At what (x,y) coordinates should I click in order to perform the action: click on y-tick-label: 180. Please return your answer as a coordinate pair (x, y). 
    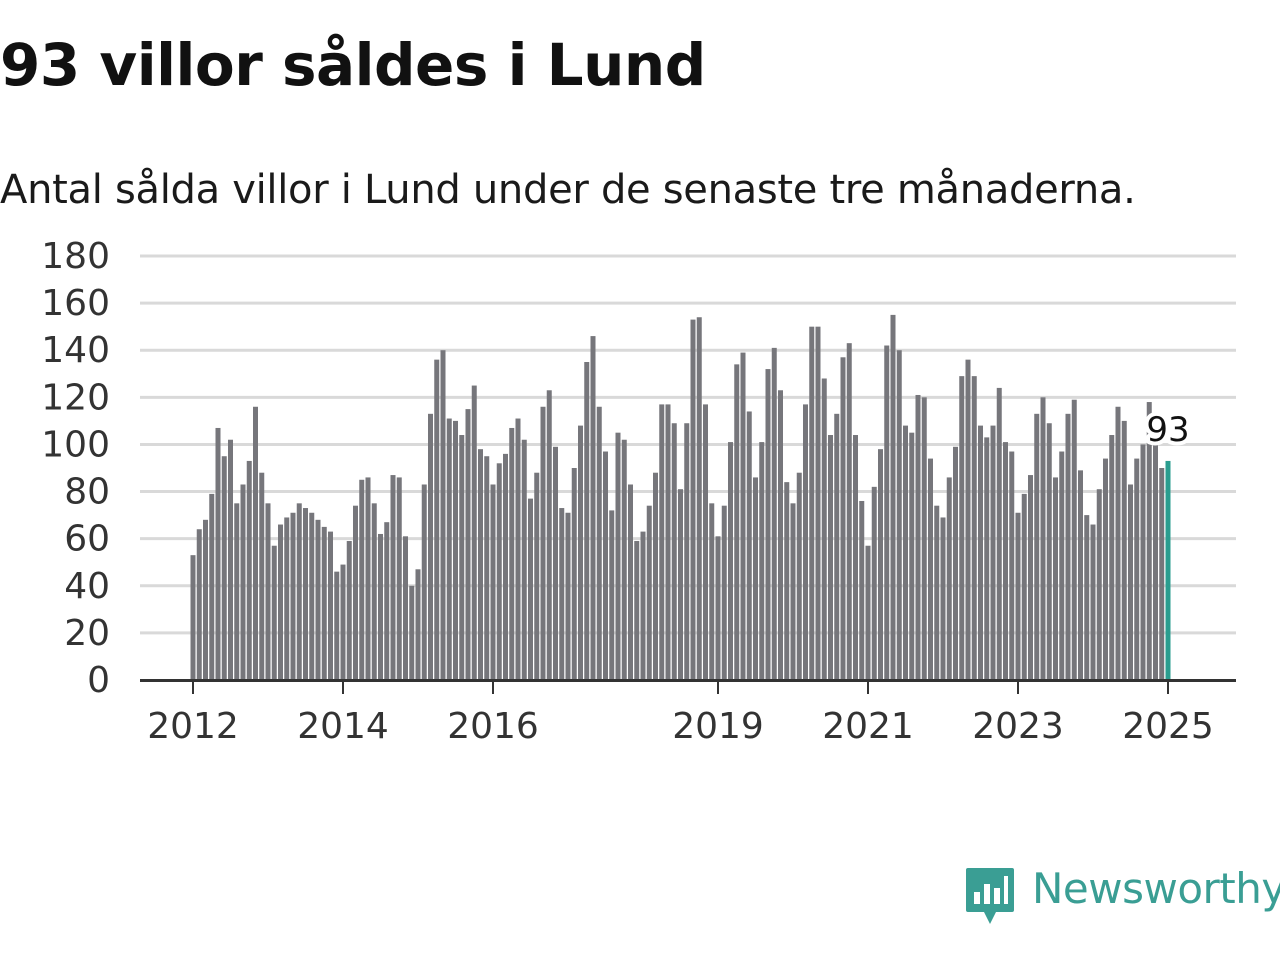
    Looking at the image, I should click on (75, 256).